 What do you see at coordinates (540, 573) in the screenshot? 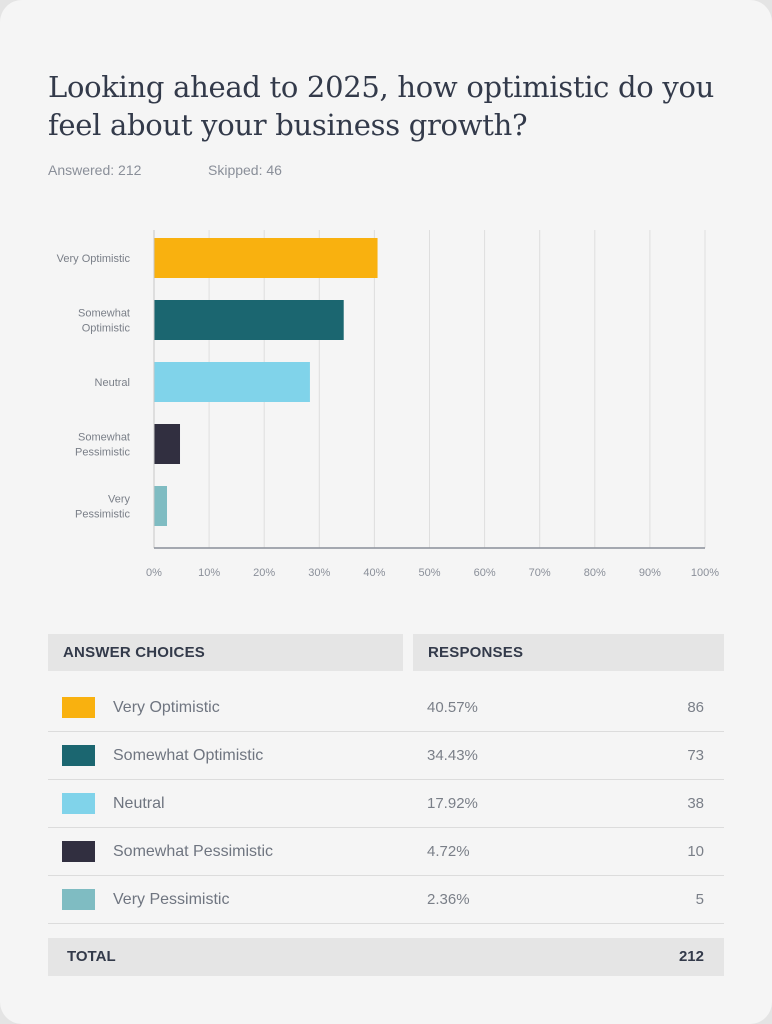
I see `x-tick-label: 70%` at bounding box center [540, 573].